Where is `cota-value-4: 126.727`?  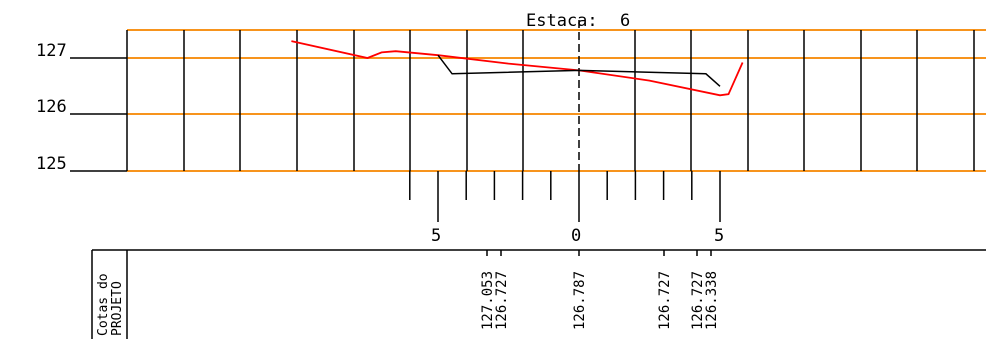
cota-value-4: 126.727 is located at coordinates (665, 300).